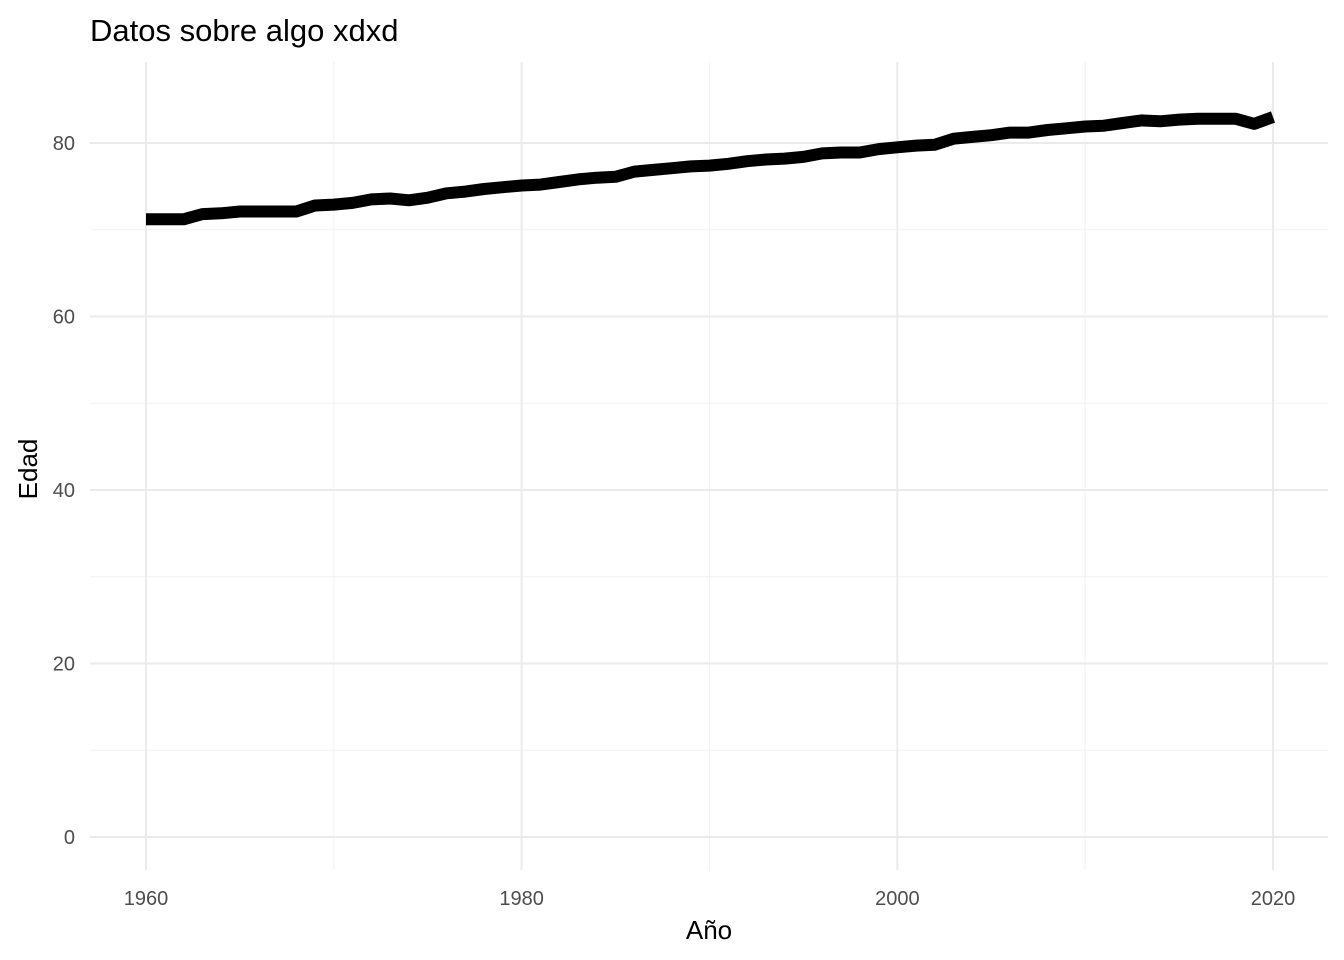  Describe the element at coordinates (64, 318) in the screenshot. I see `y-tick-label: 60` at that location.